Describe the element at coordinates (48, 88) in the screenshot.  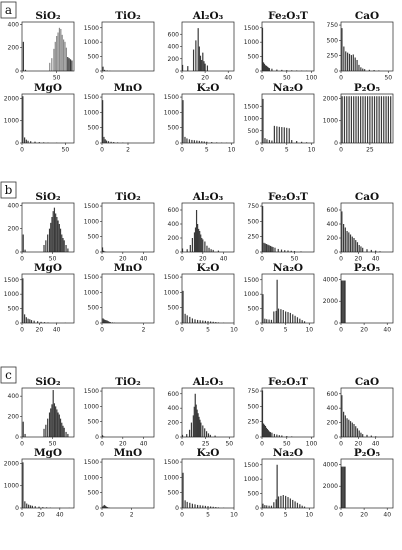
I see `panel-title: MgO` at that location.